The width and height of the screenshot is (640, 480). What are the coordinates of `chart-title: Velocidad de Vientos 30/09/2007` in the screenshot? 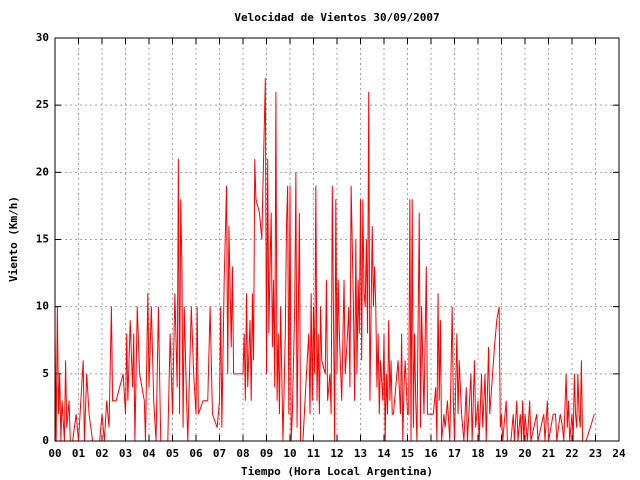 It's located at (336, 17).